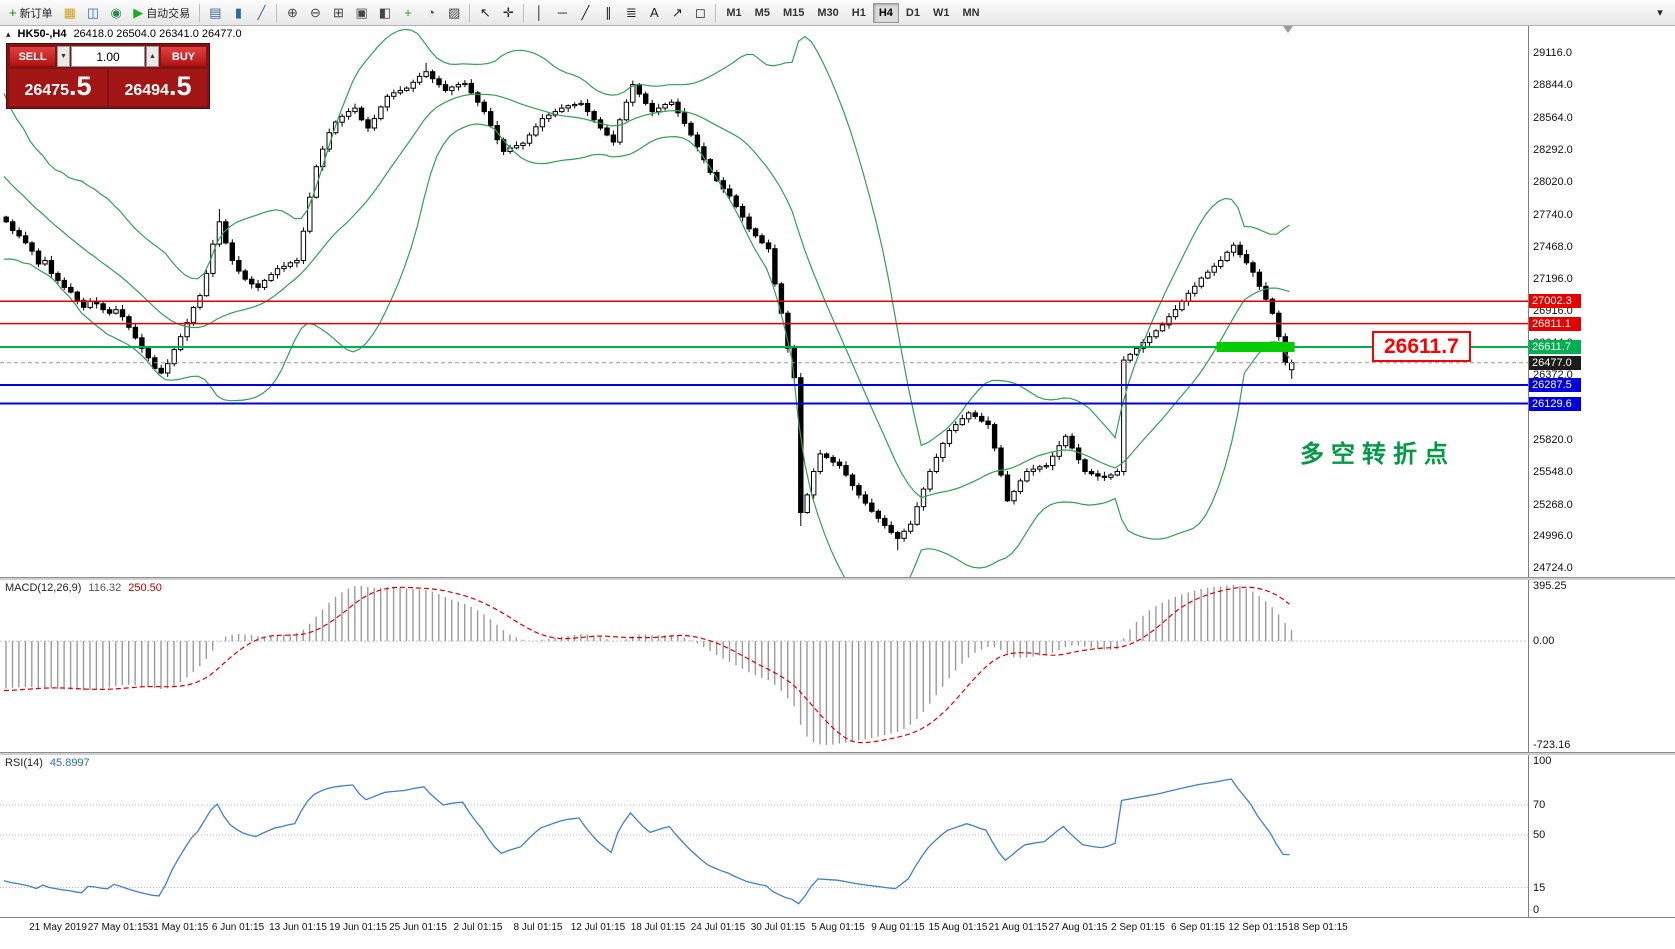 The height and width of the screenshot is (949, 1675). I want to click on new-order-button: + 新订单, so click(31, 13).